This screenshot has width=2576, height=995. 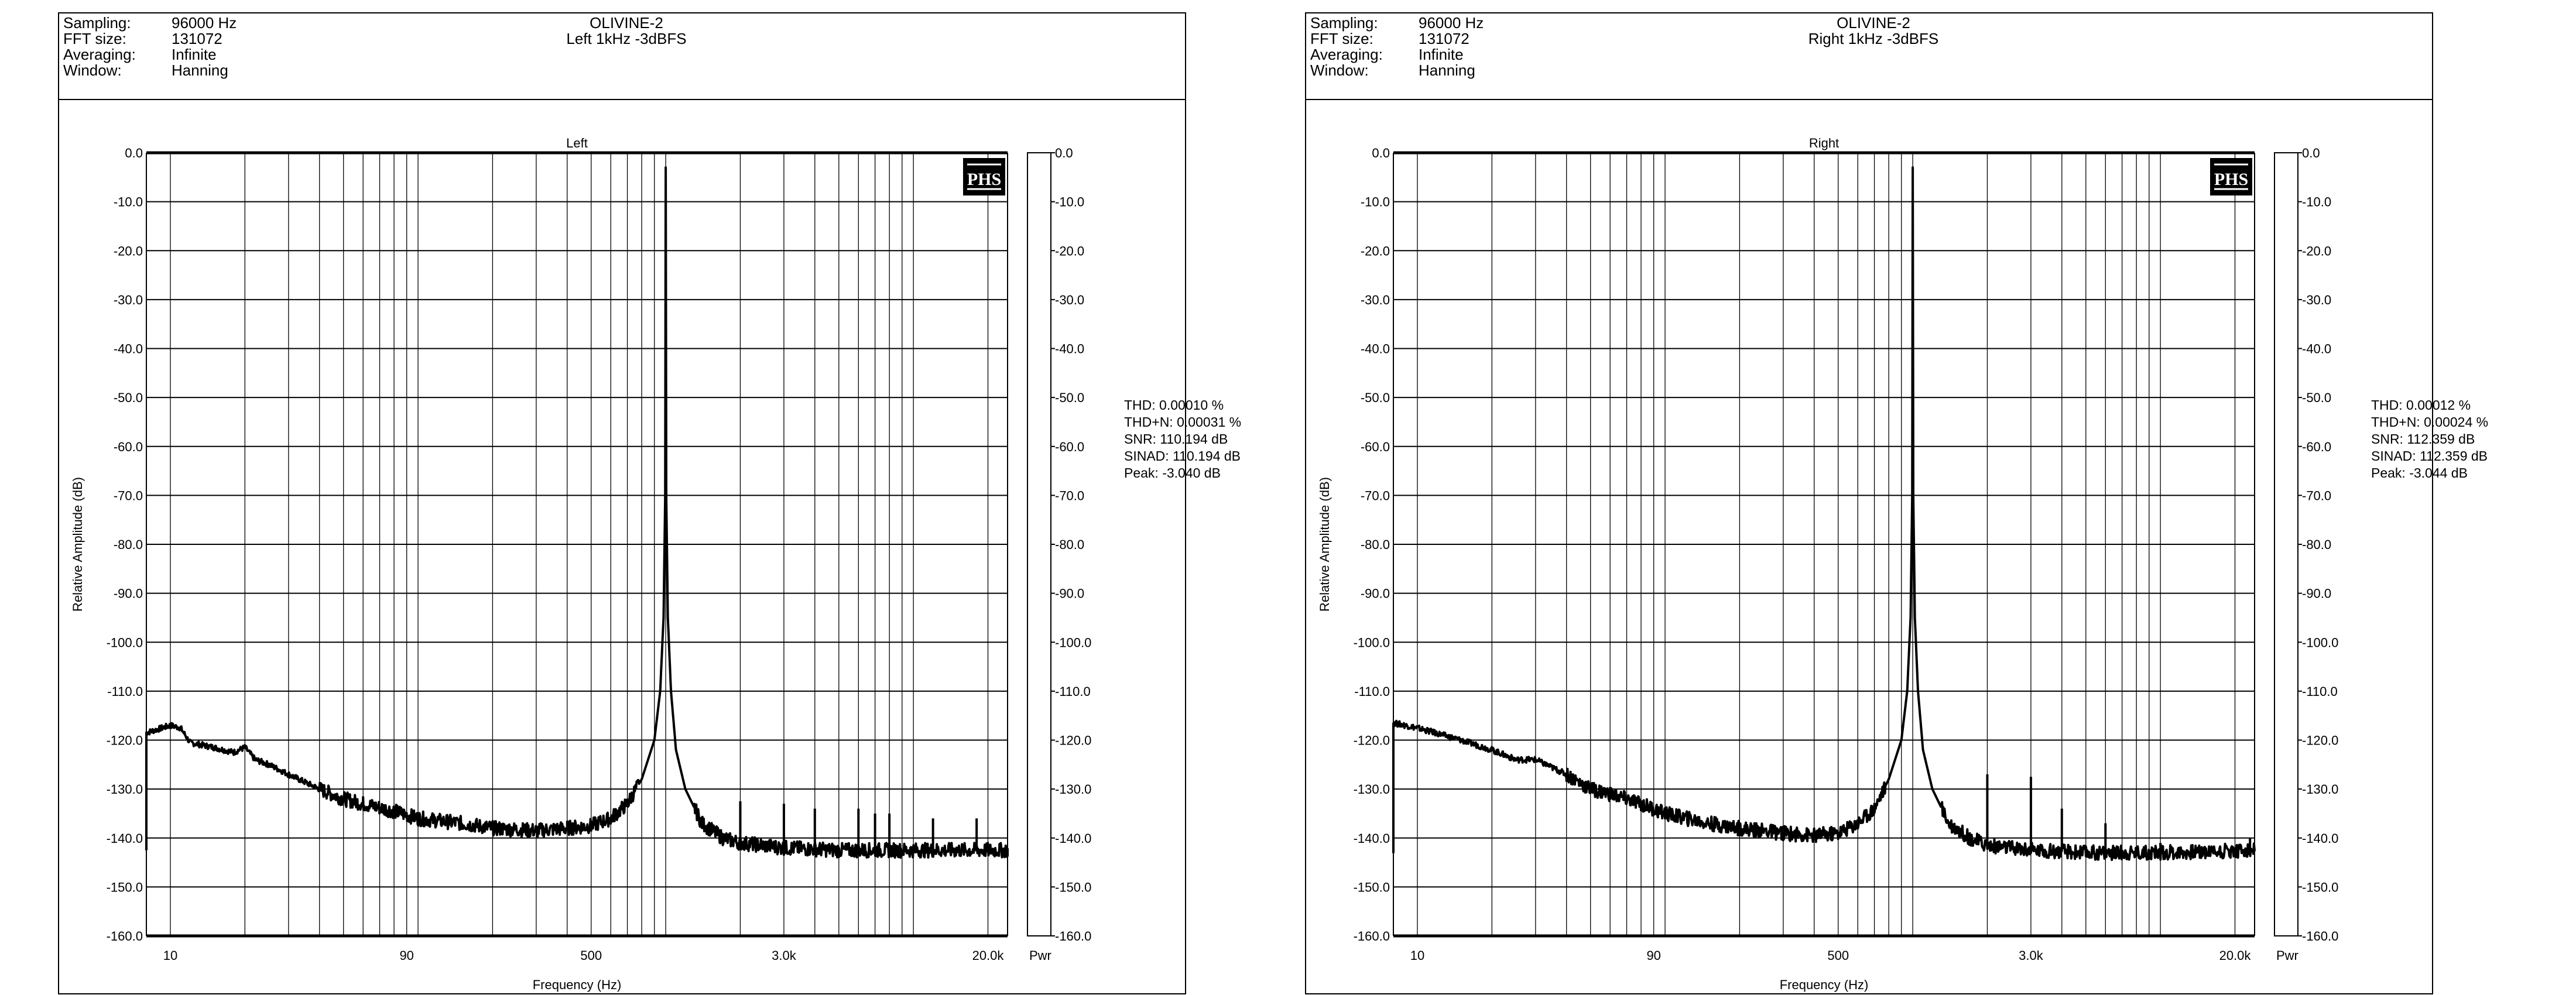 What do you see at coordinates (1182, 456) in the screenshot?
I see `measurement-stat: SINAD: 110.194 dB` at bounding box center [1182, 456].